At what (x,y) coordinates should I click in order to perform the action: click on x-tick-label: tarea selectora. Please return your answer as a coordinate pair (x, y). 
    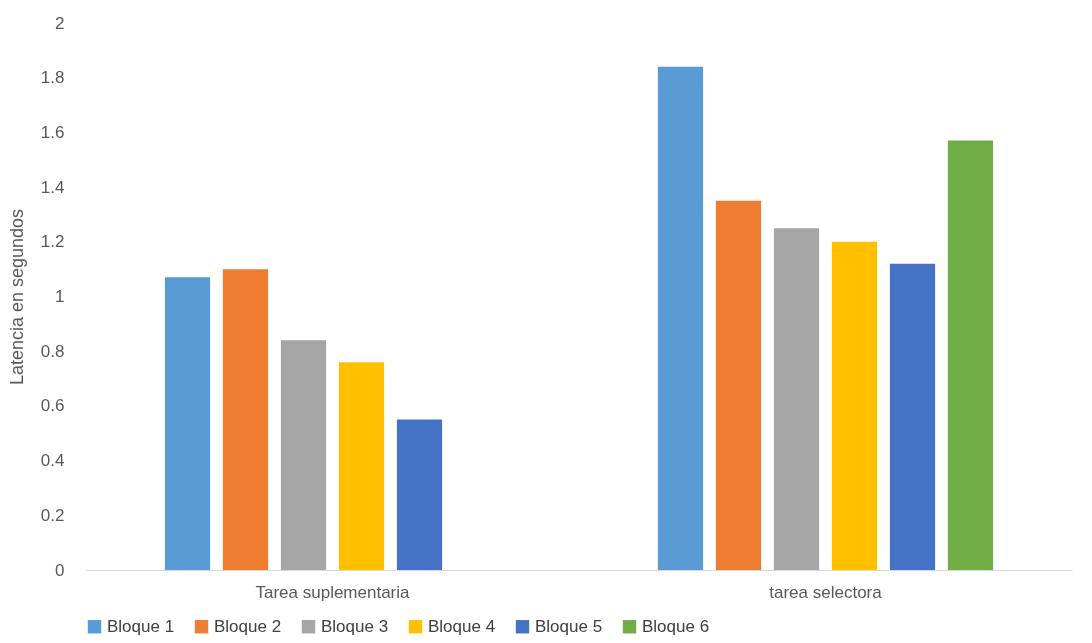
    Looking at the image, I should click on (826, 592).